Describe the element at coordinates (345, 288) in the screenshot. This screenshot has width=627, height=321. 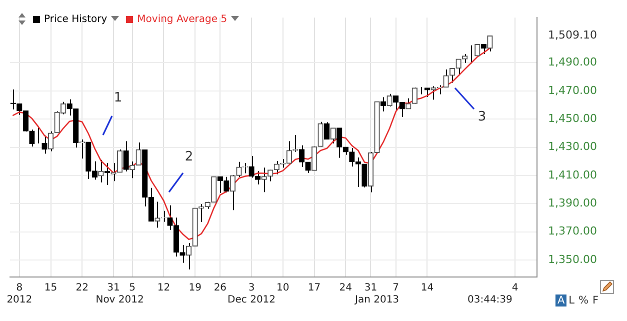
I see `x-tick-label: 24` at that location.